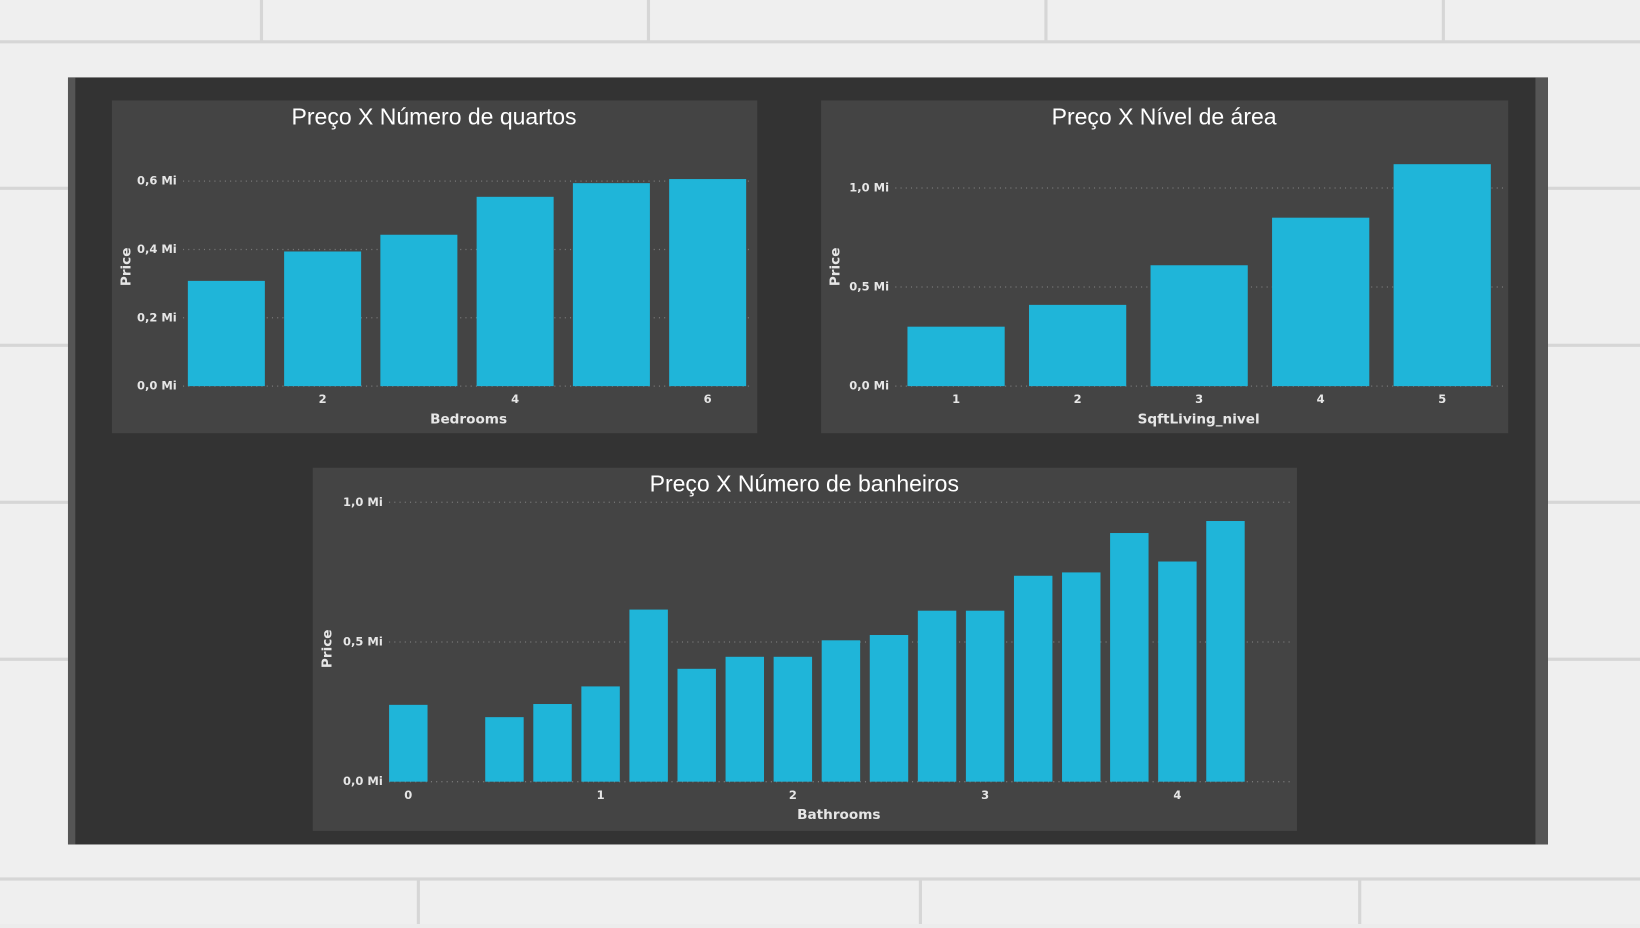 This screenshot has width=1640, height=928. What do you see at coordinates (434, 116) in the screenshot?
I see `chart-title: Preço X Número de quartos` at bounding box center [434, 116].